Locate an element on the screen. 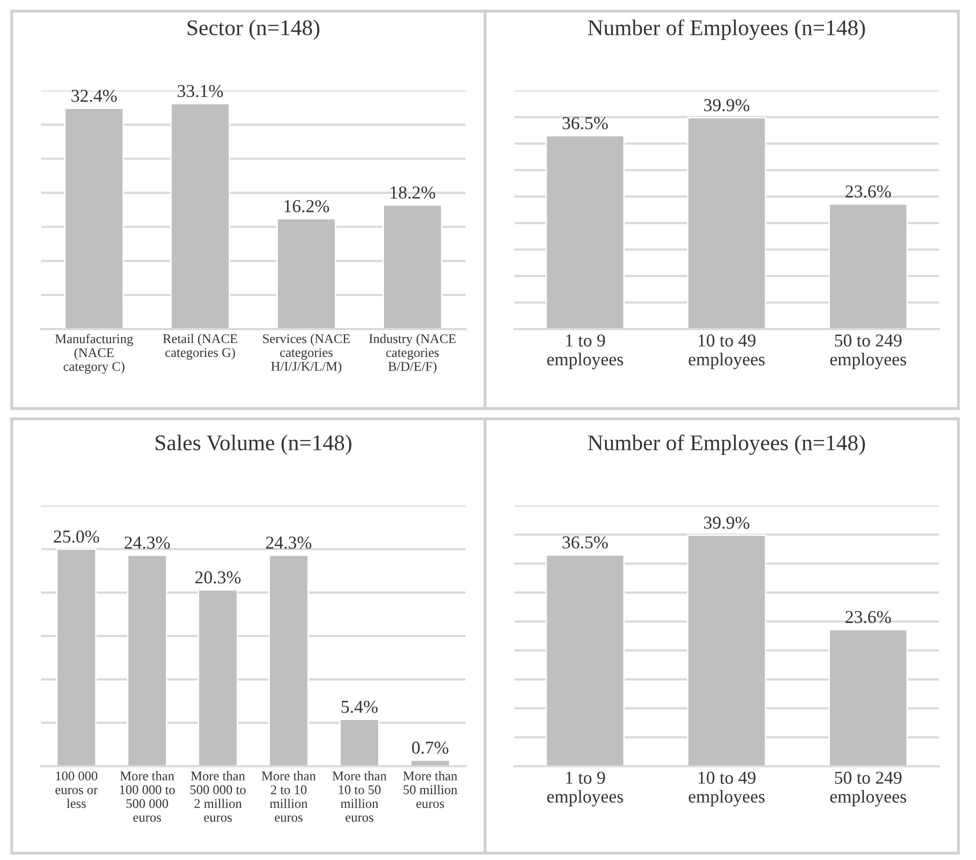  x-tick-label: Services (NACE categories H/I/J/K/L/M) is located at coordinates (306, 354).